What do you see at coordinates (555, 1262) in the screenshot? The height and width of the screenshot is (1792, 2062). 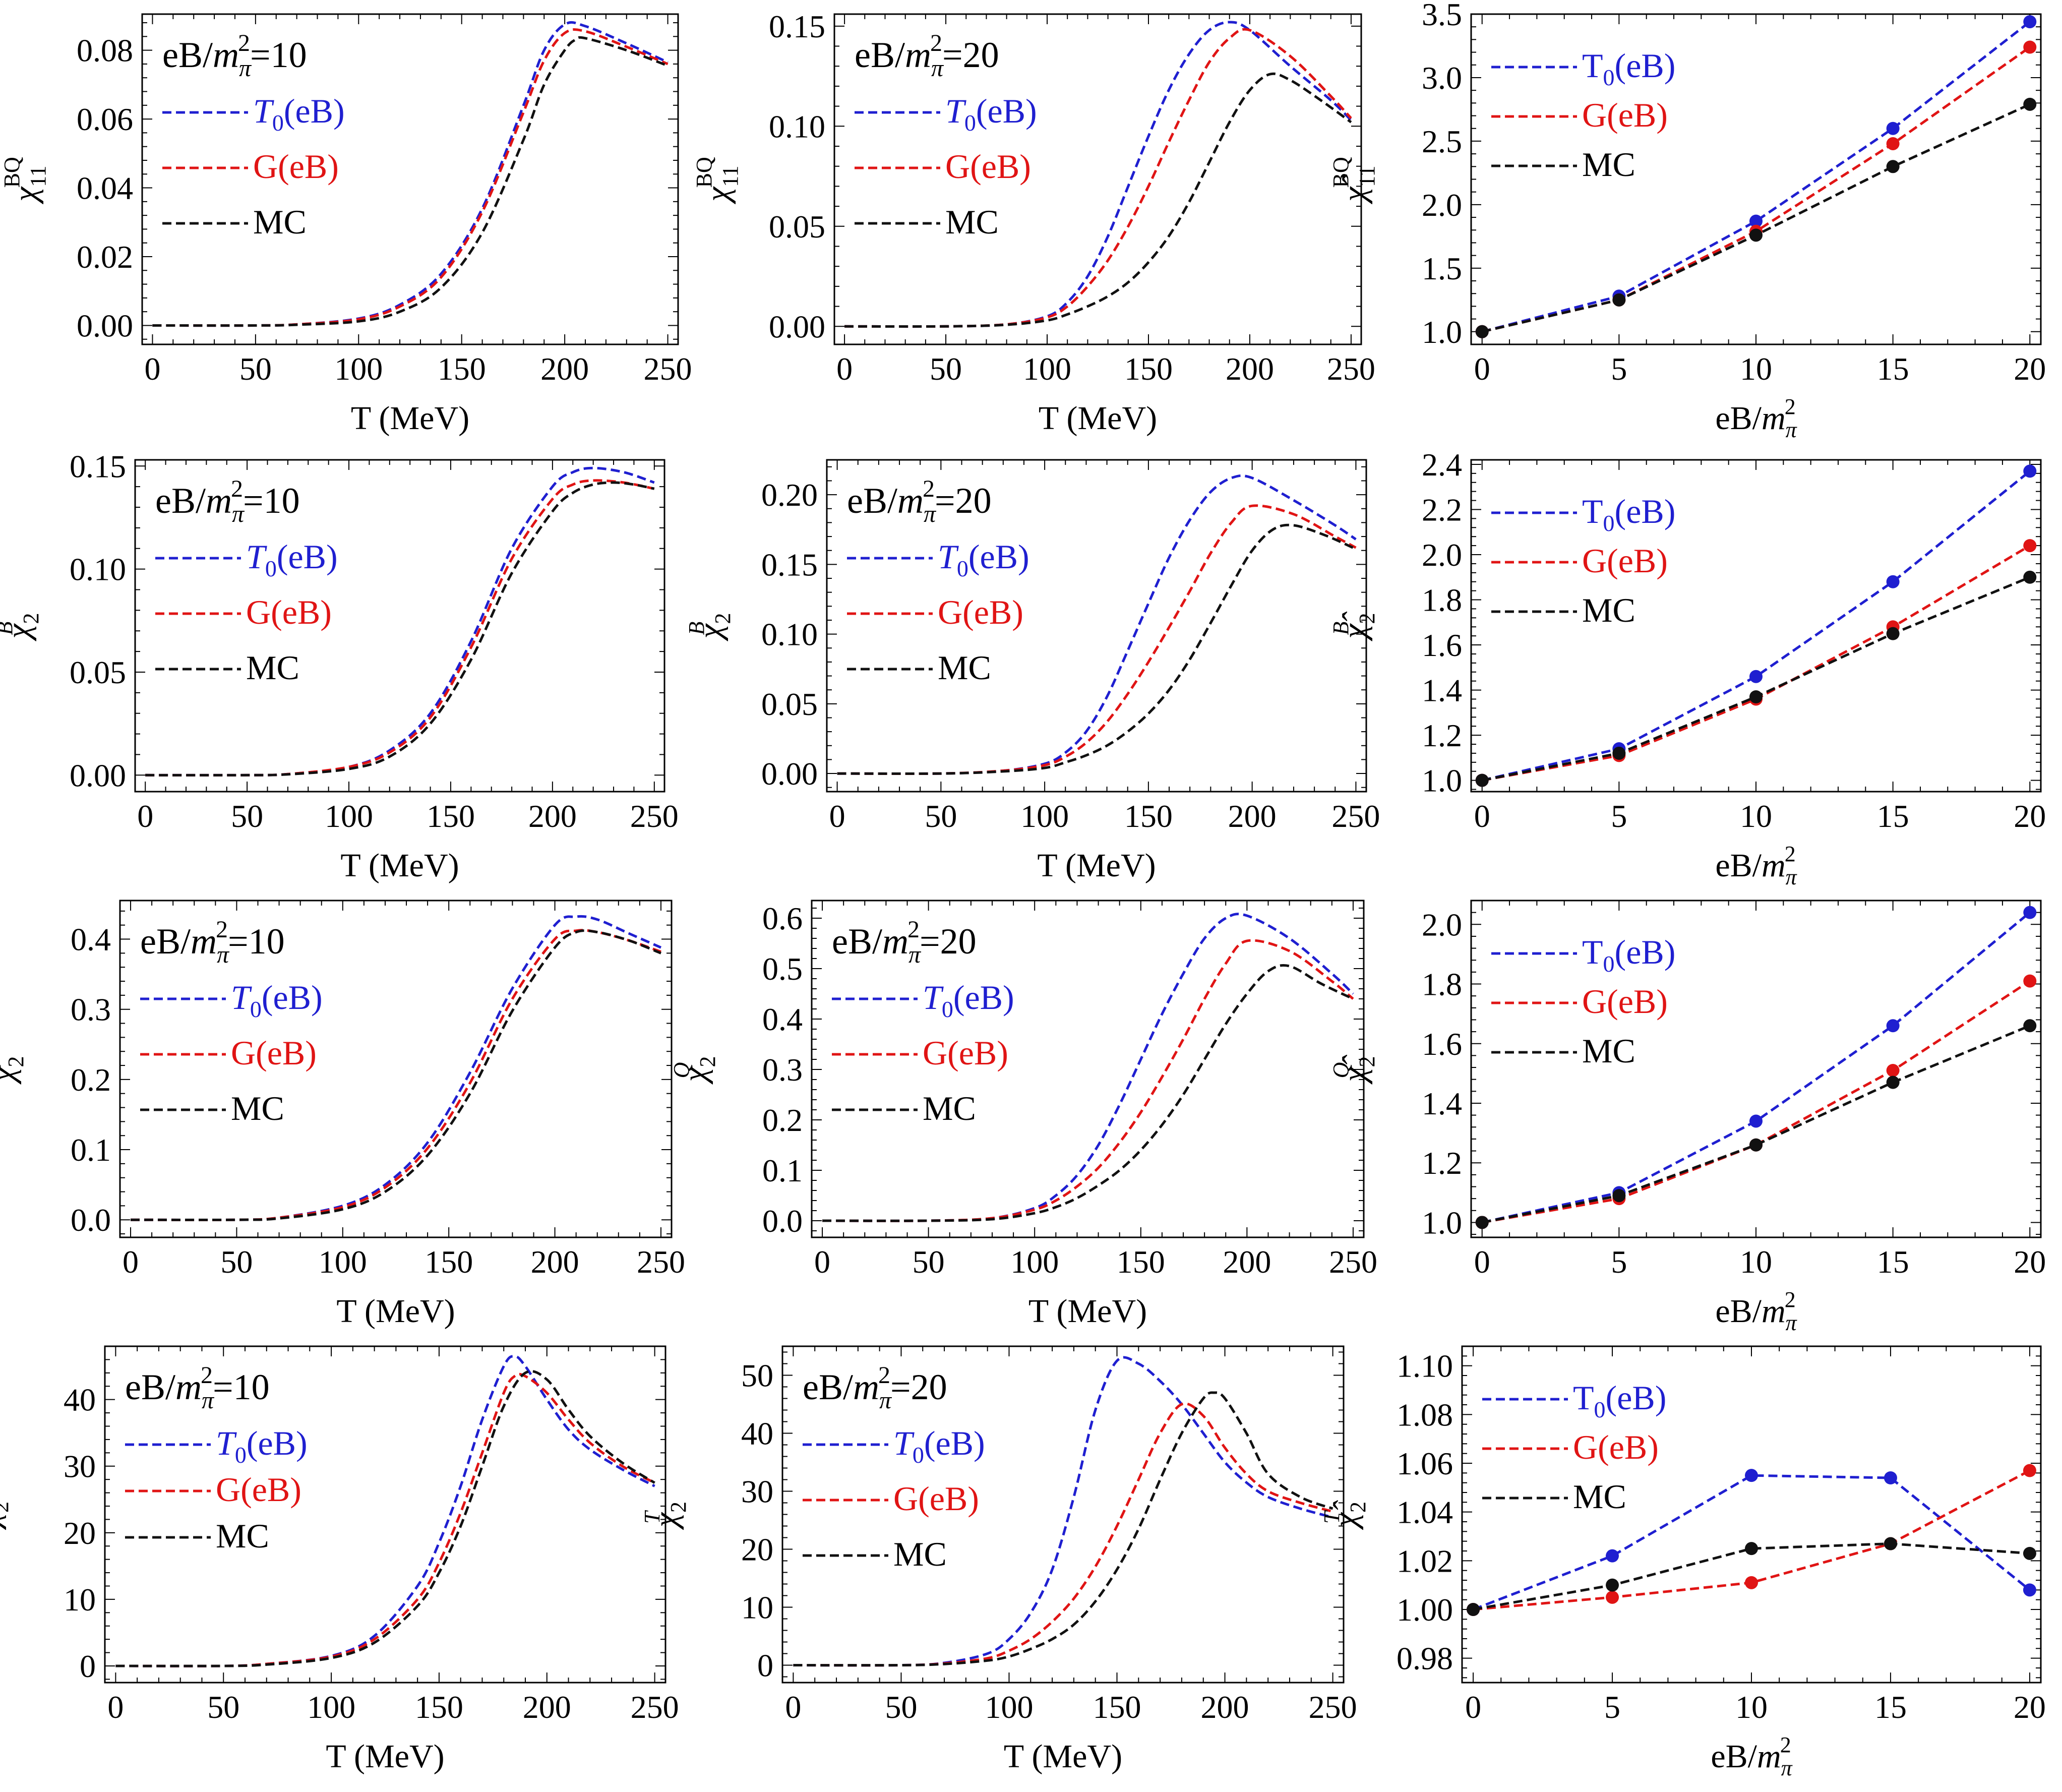 I see `x-tick-label: 200` at bounding box center [555, 1262].